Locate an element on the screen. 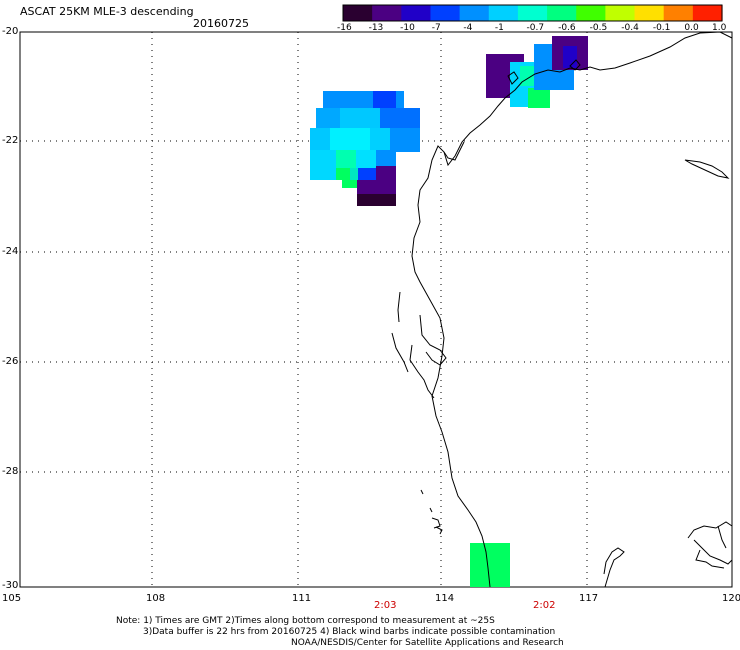  map-date: 20160725 is located at coordinates (221, 23).